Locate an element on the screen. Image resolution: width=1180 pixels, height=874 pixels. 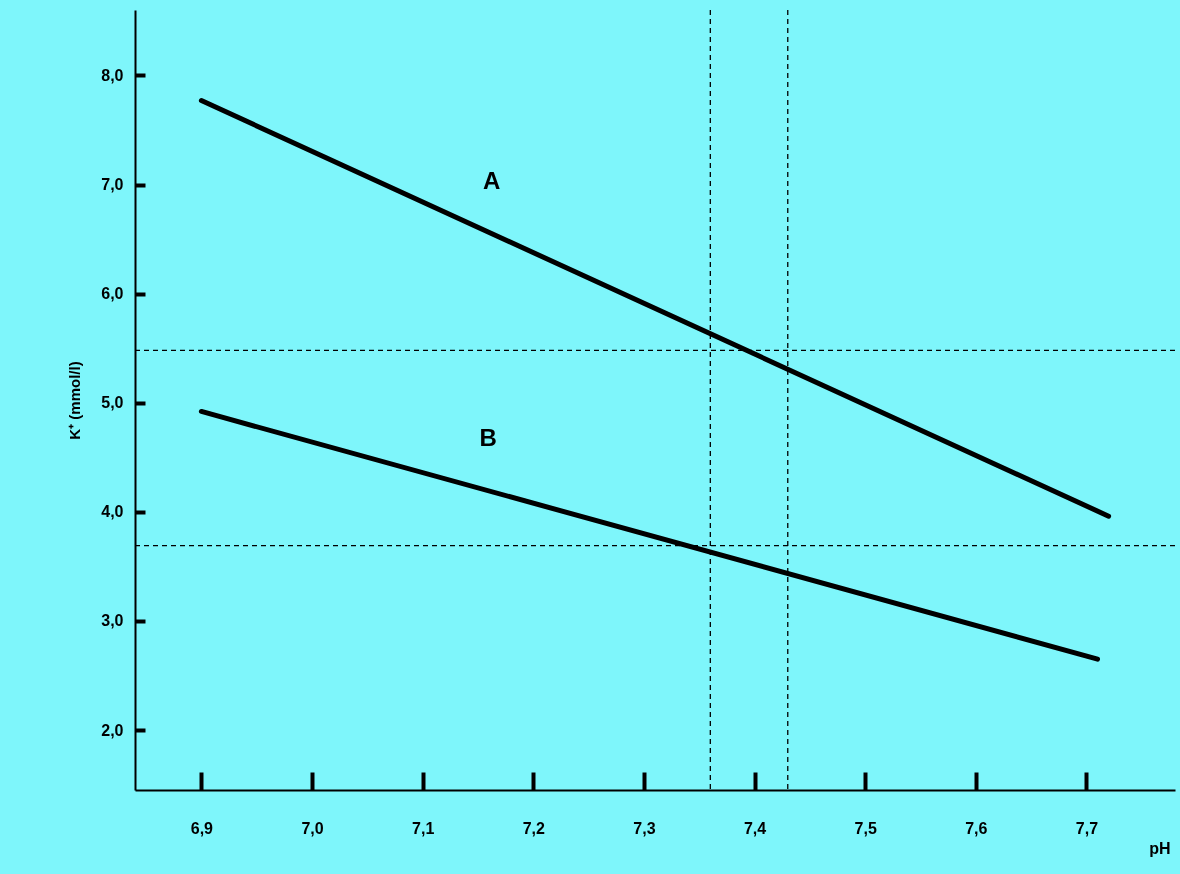
x-tick-label: 7,2 is located at coordinates (534, 828).